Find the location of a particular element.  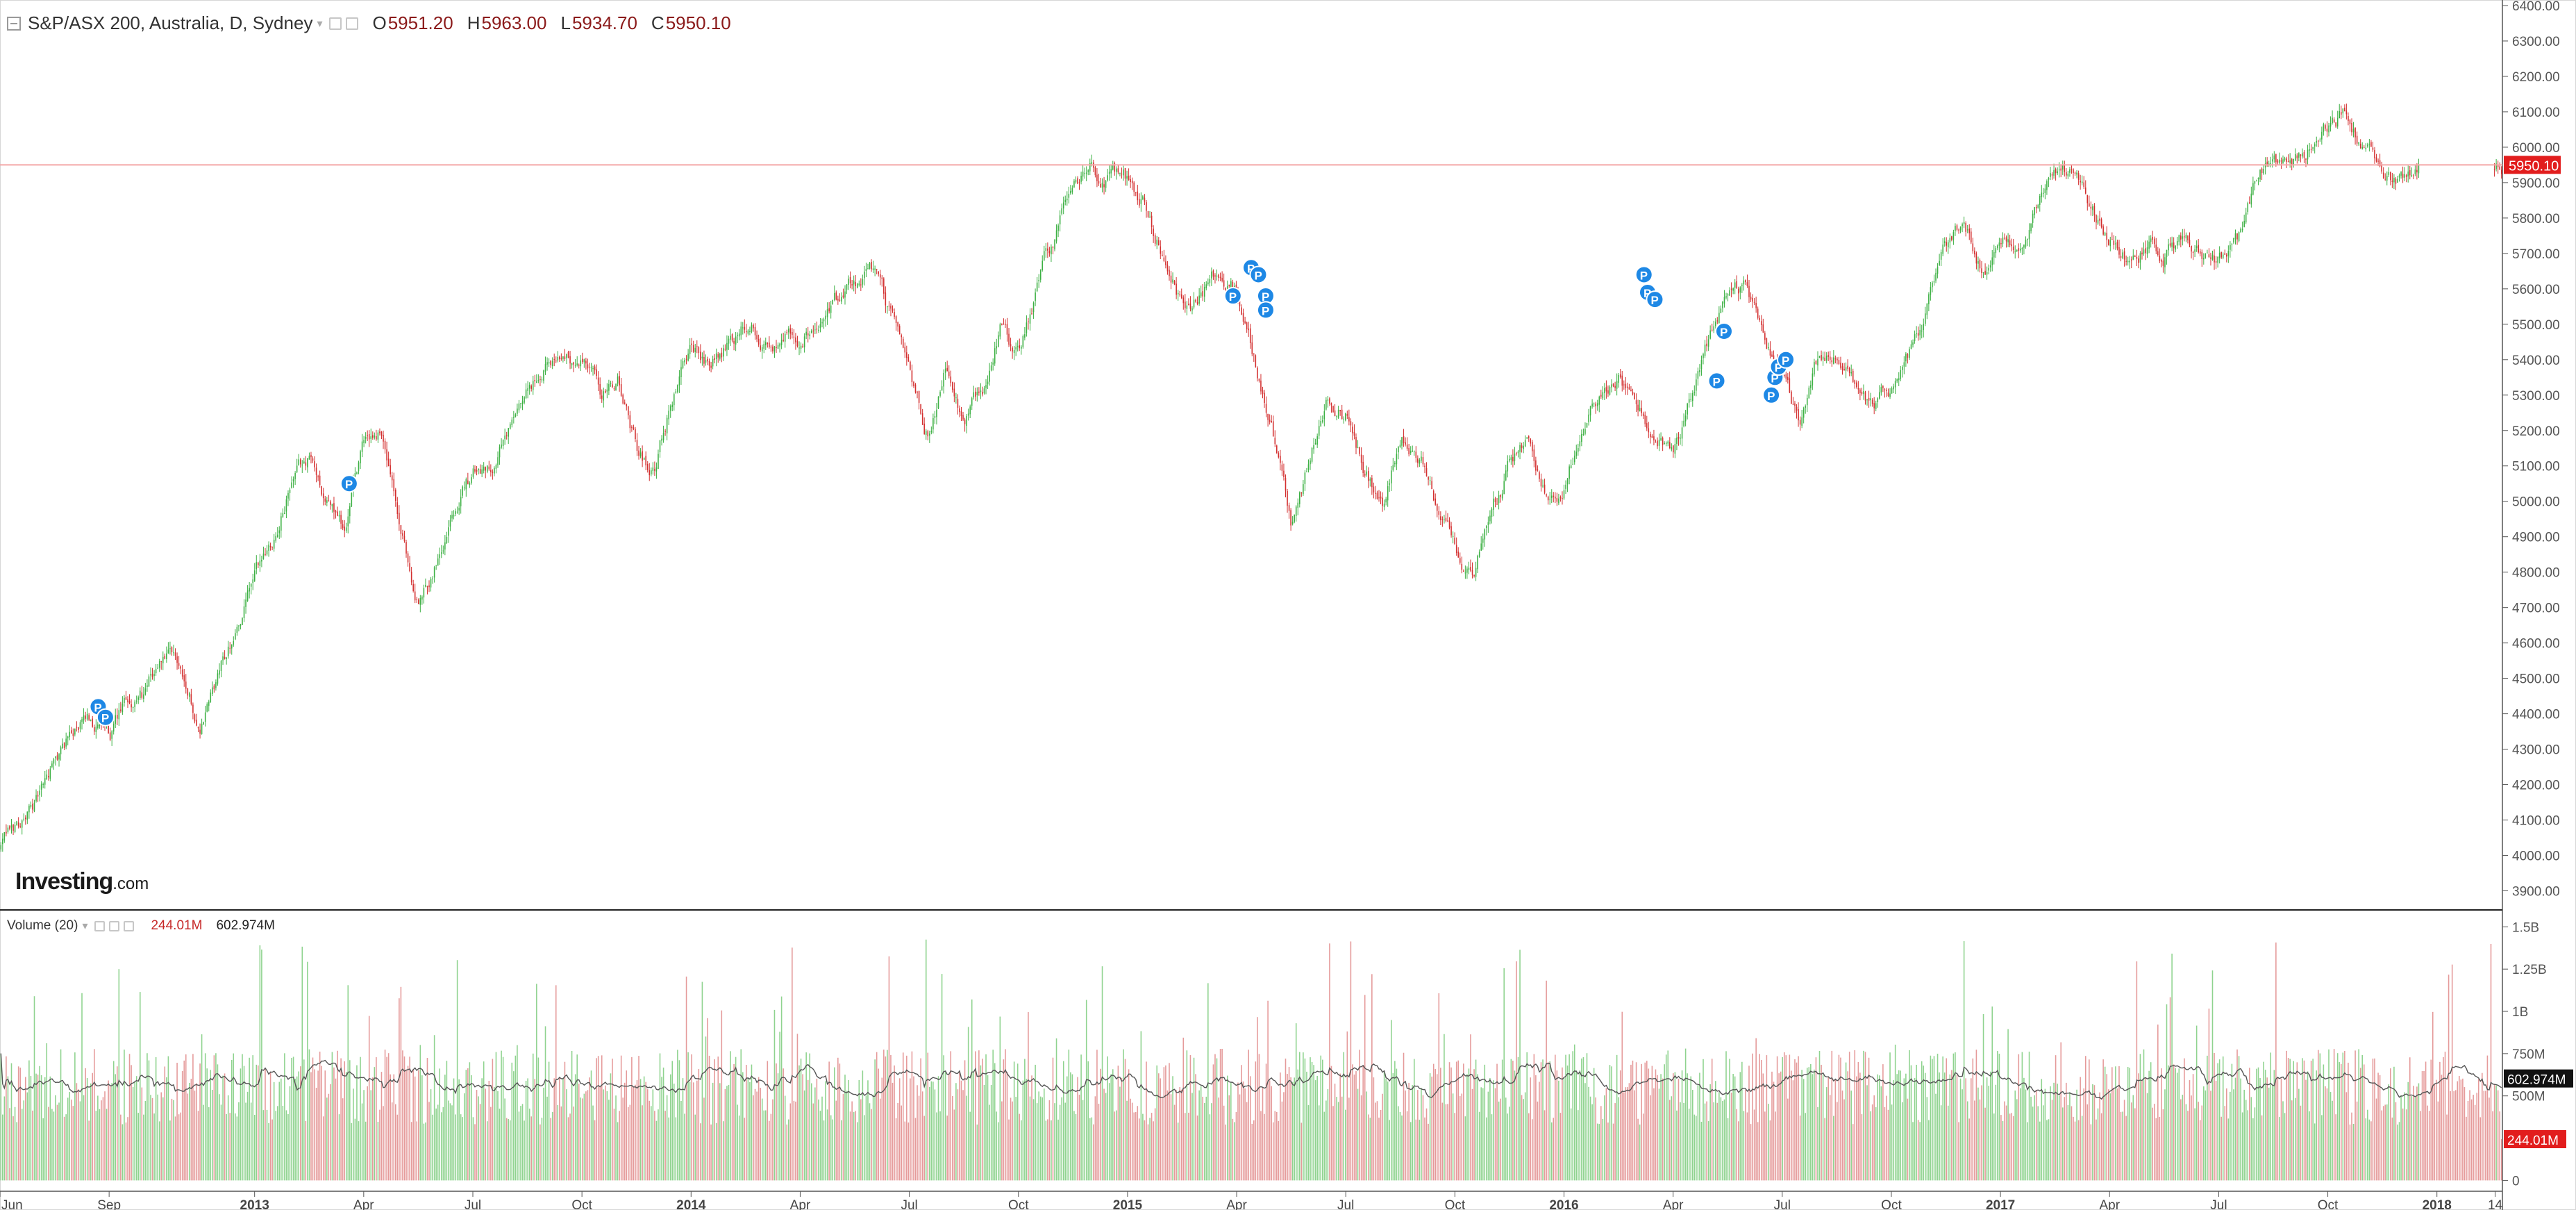

event-pin-label: P is located at coordinates (1265, 297).